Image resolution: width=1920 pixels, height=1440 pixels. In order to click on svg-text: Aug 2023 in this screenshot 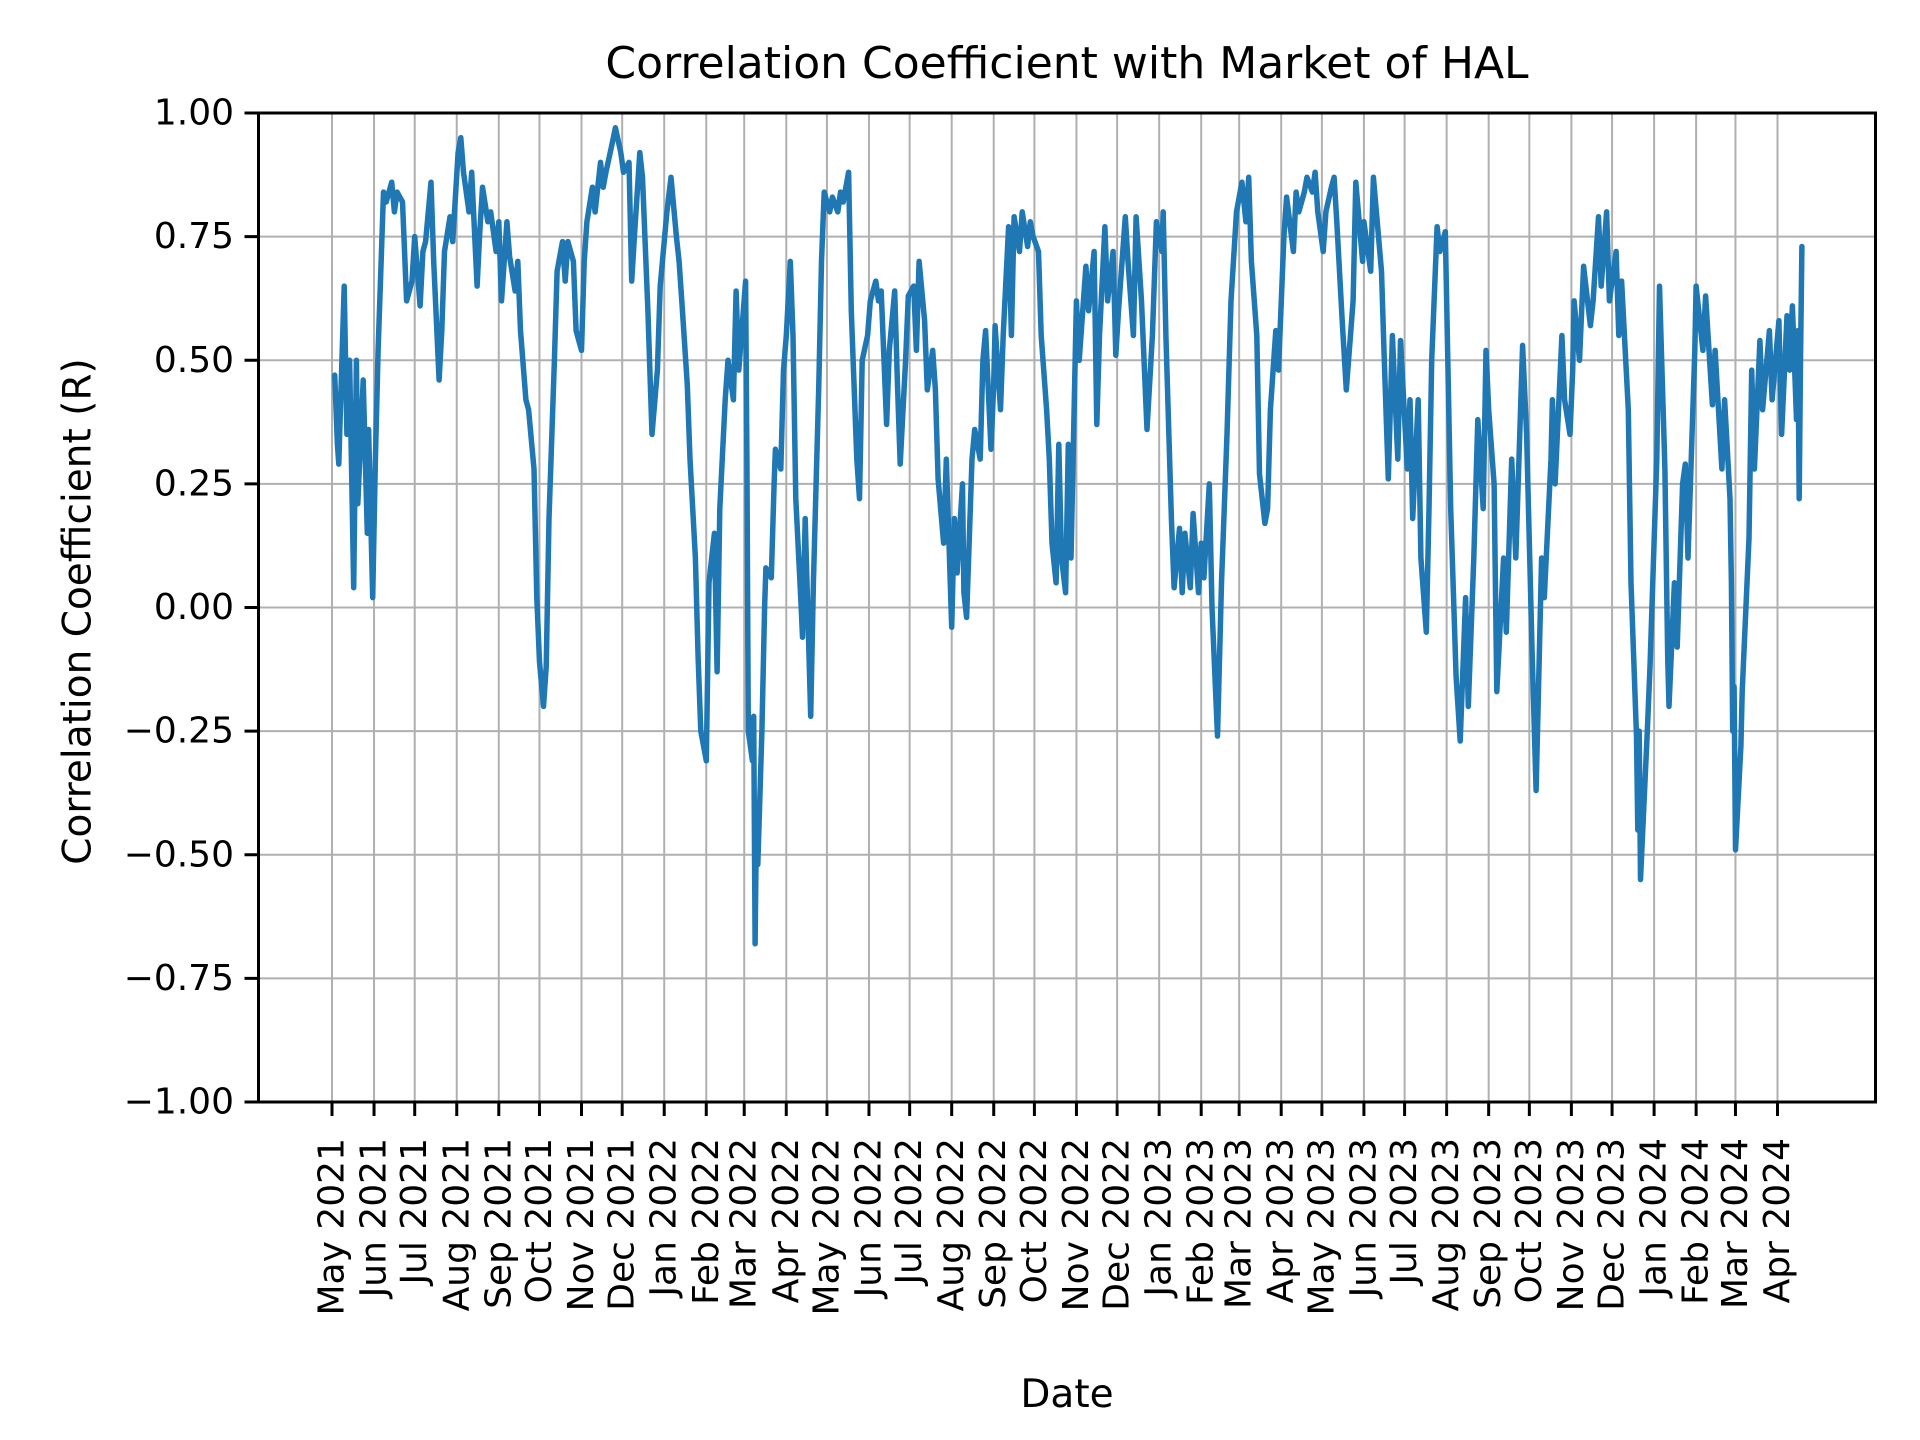, I will do `click(1446, 1224)`.